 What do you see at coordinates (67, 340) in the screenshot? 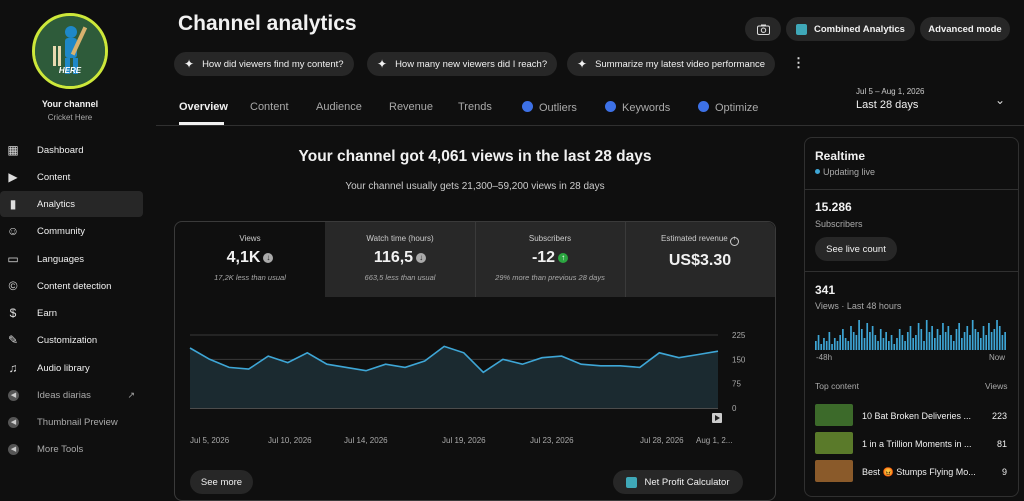
I see `sidebar-item-label: Customization` at bounding box center [67, 340].